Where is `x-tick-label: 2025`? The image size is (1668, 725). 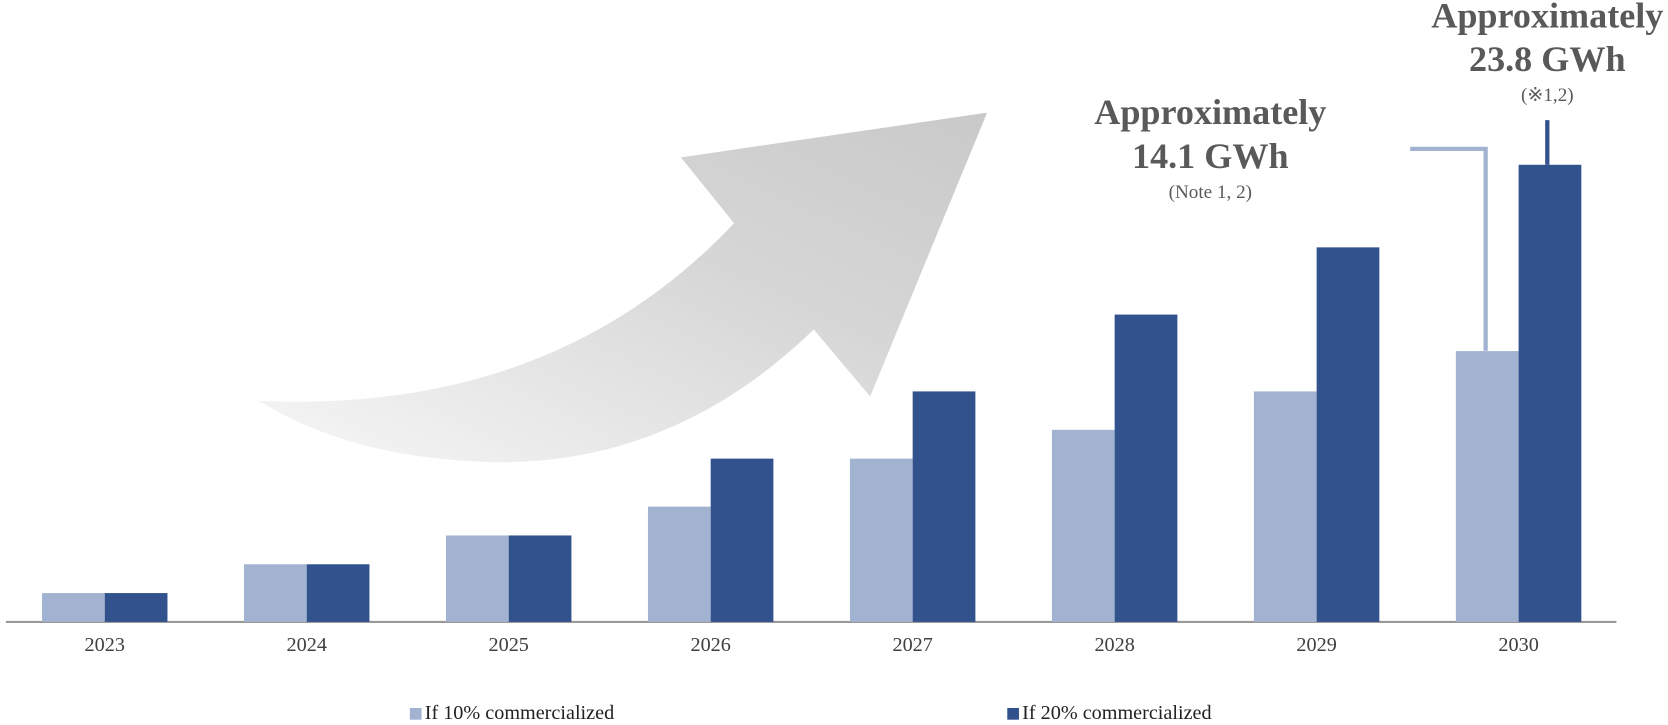
x-tick-label: 2025 is located at coordinates (509, 645).